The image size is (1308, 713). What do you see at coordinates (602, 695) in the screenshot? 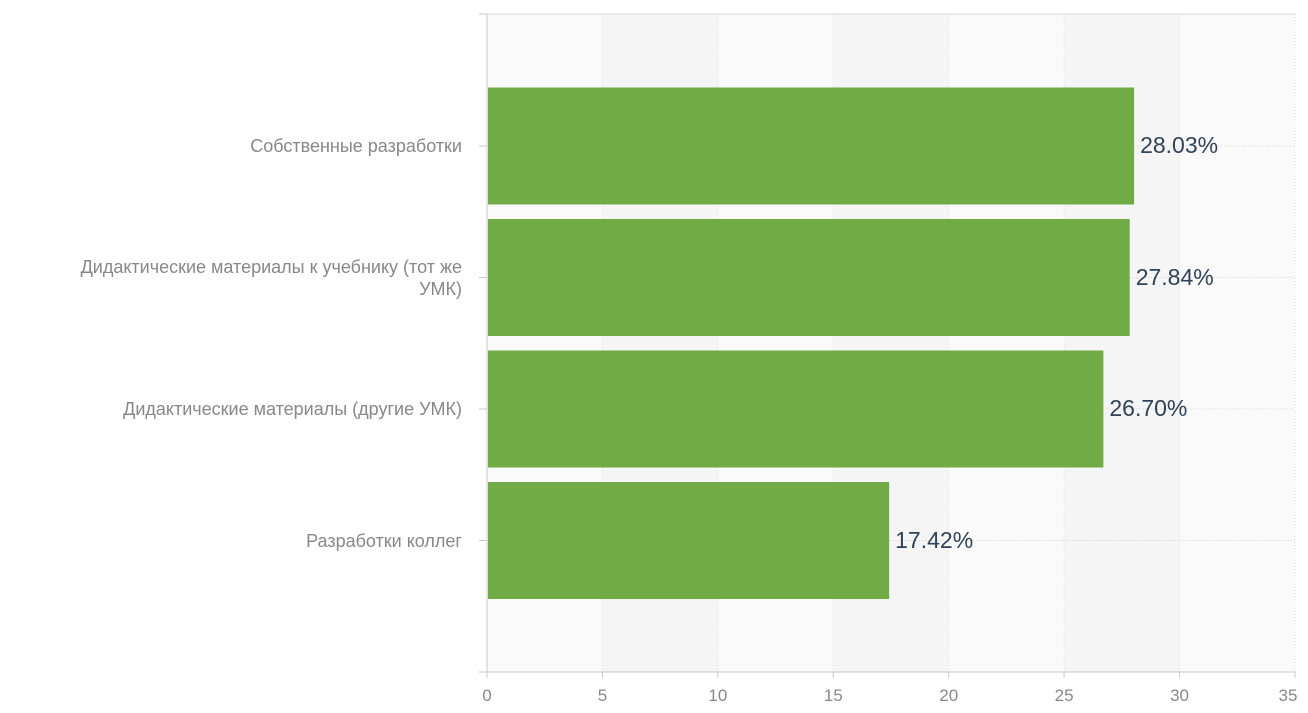
I see `x-tick-label: 5` at bounding box center [602, 695].